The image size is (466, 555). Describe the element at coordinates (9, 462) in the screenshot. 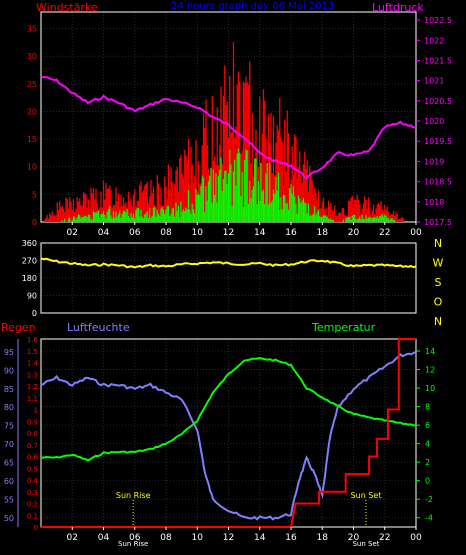

I see `humidity-ytick-label: 65` at that location.